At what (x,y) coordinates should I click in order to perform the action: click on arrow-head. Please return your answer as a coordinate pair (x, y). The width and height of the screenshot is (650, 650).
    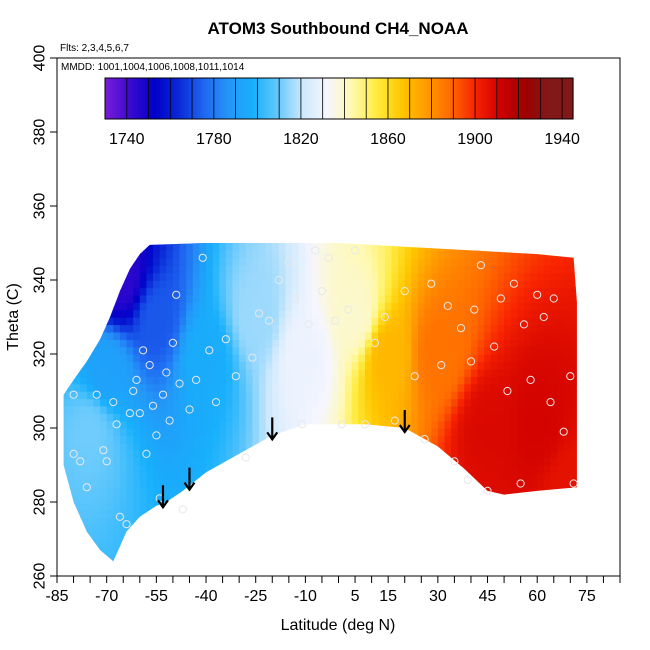
    Looking at the image, I should click on (163, 504).